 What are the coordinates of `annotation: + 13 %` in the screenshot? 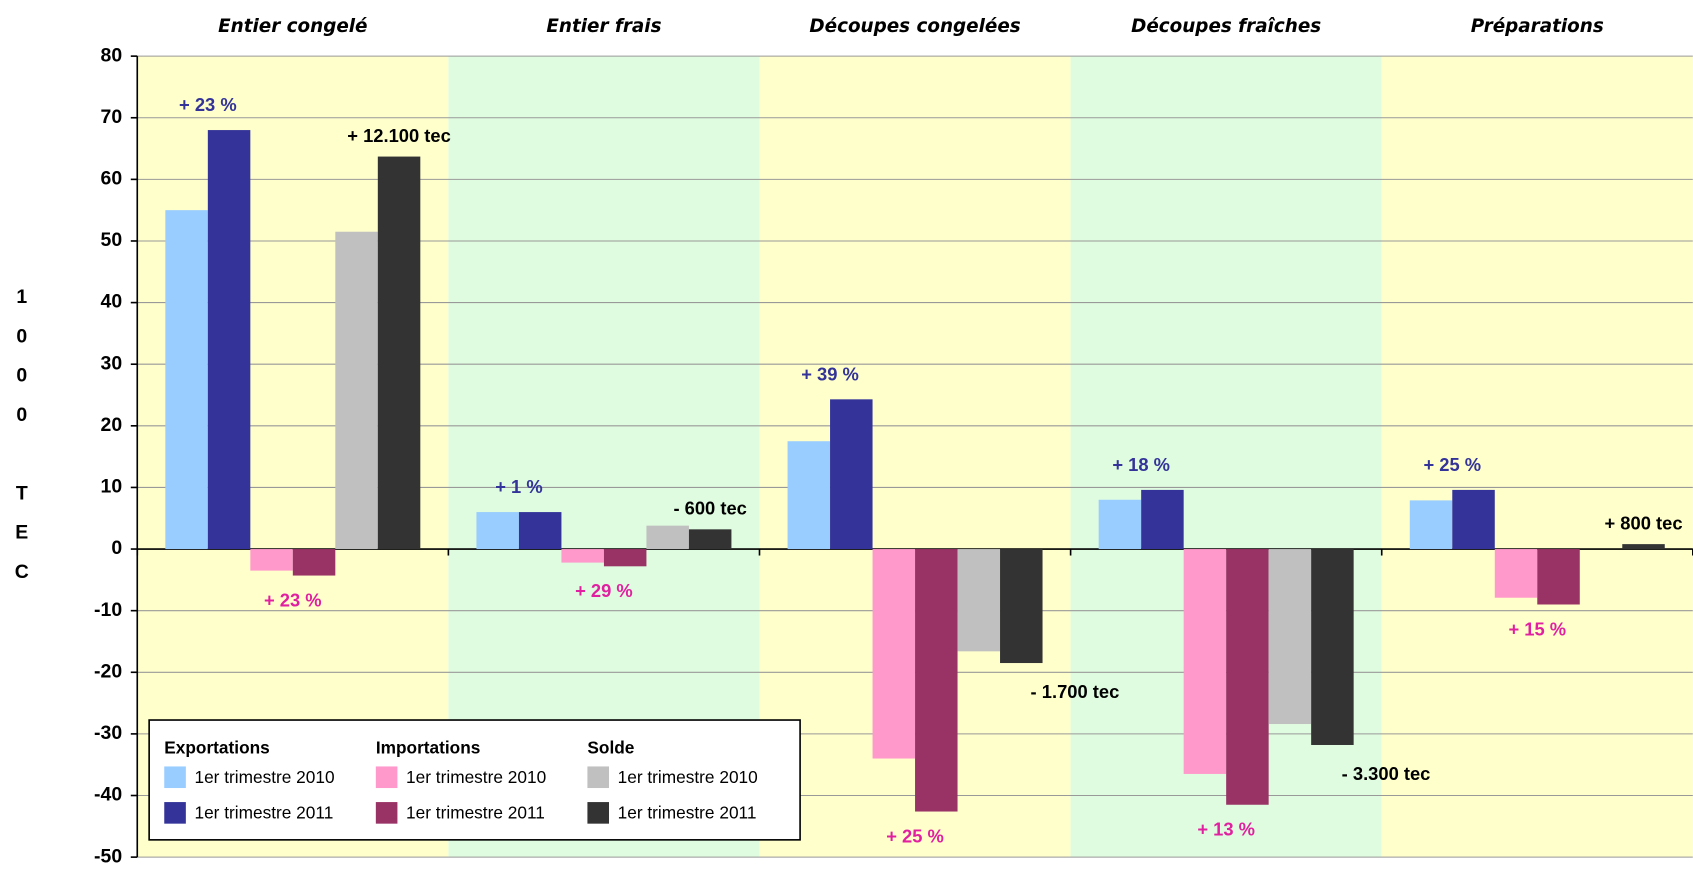 It's located at (1226, 829).